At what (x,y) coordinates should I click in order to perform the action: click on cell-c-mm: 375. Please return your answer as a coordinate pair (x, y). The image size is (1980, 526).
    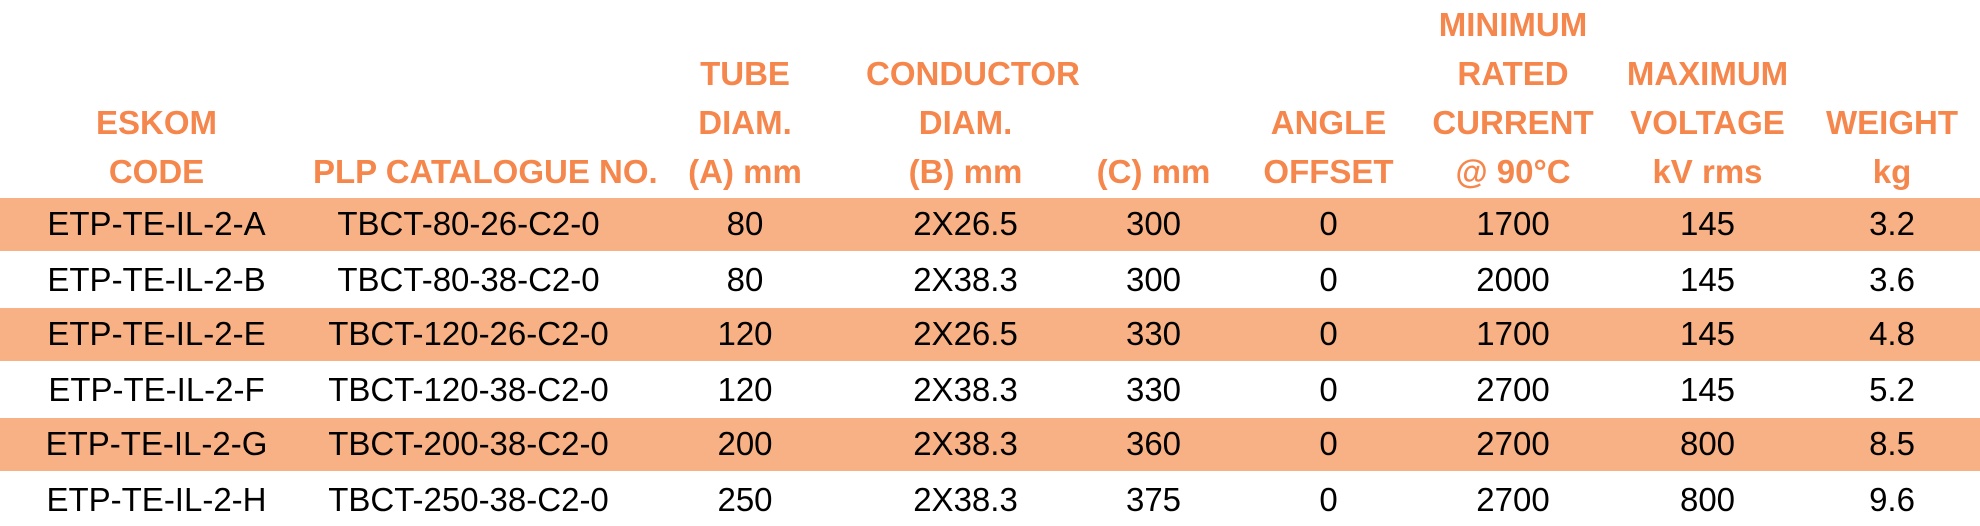
    Looking at the image, I should click on (1153, 499).